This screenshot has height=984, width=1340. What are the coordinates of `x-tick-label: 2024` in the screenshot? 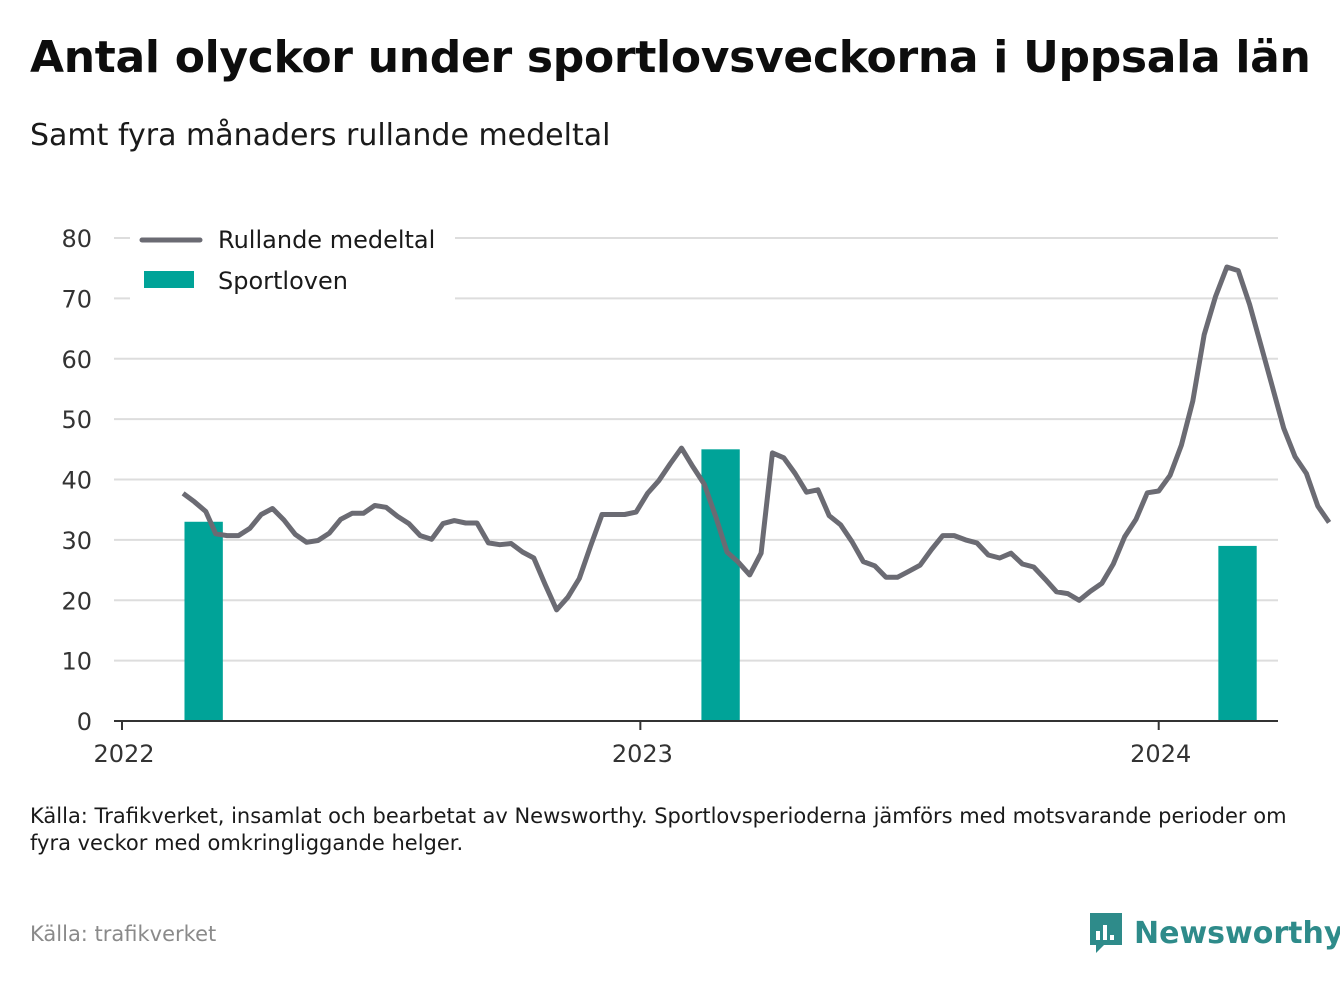 It's located at (1160, 754).